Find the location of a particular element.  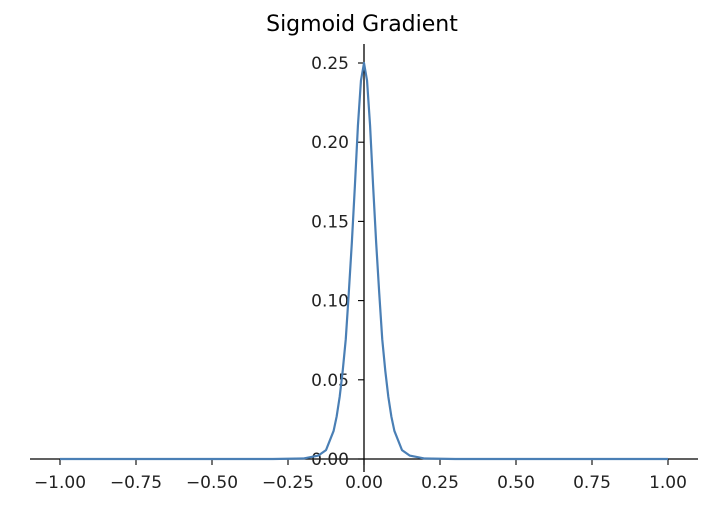

y-tick-label: 0.10 is located at coordinates (330, 302).